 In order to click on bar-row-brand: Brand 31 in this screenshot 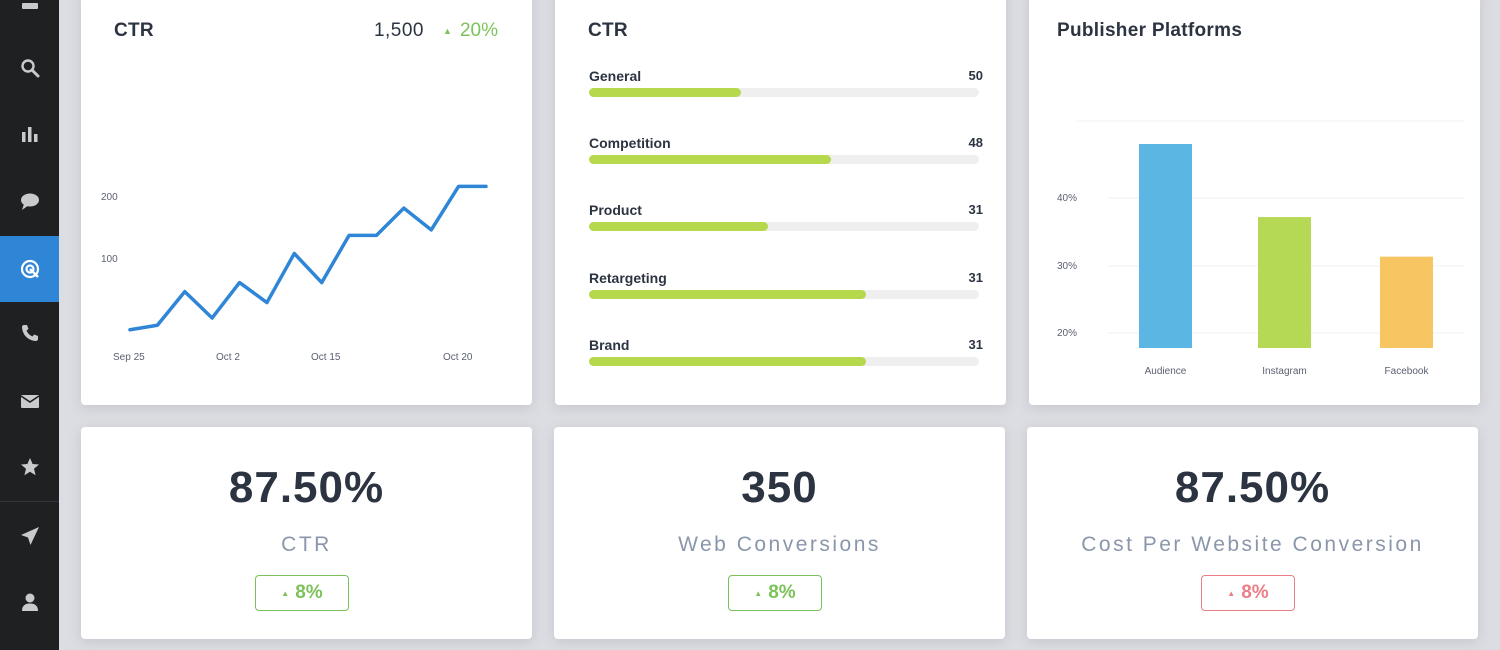, I will do `click(786, 357)`.